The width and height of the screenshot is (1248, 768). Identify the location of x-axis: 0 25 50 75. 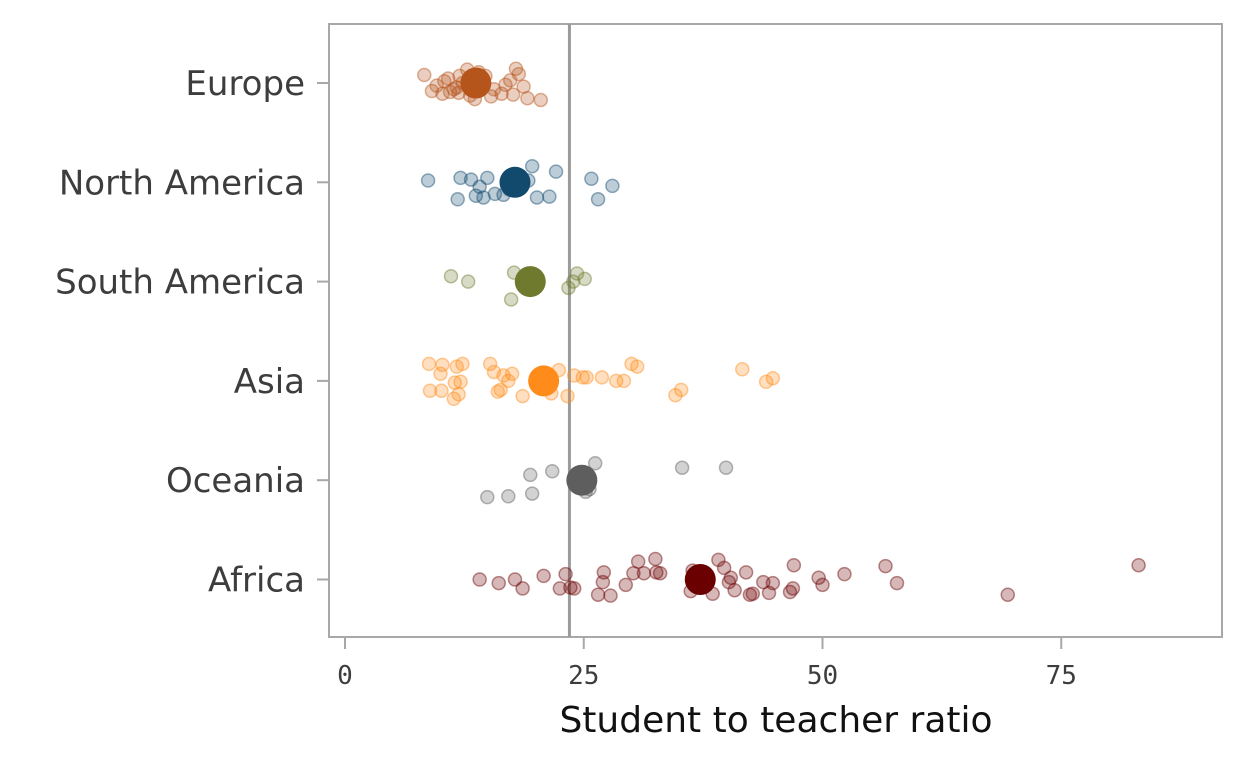
(707, 664).